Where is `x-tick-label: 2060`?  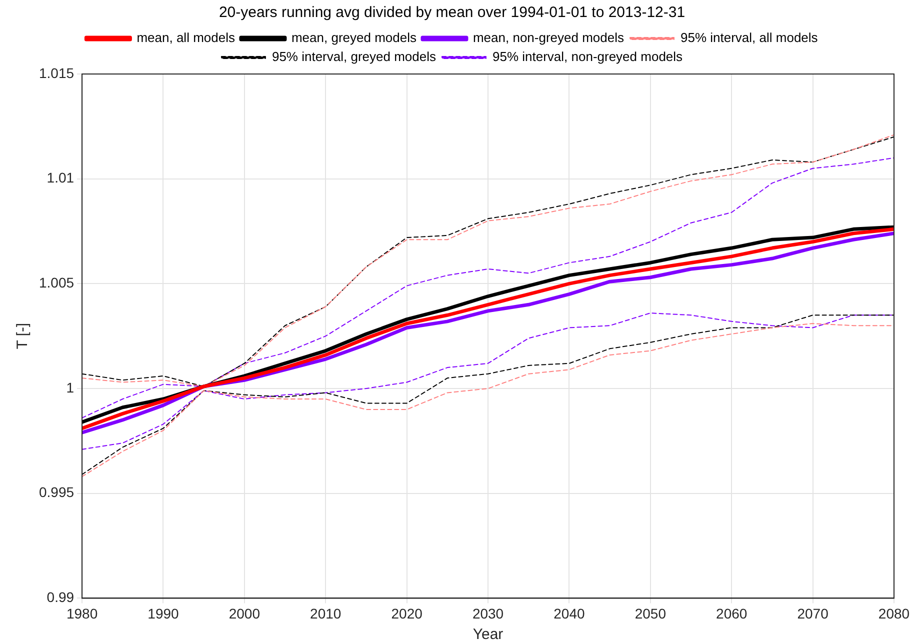
x-tick-label: 2060 is located at coordinates (732, 613).